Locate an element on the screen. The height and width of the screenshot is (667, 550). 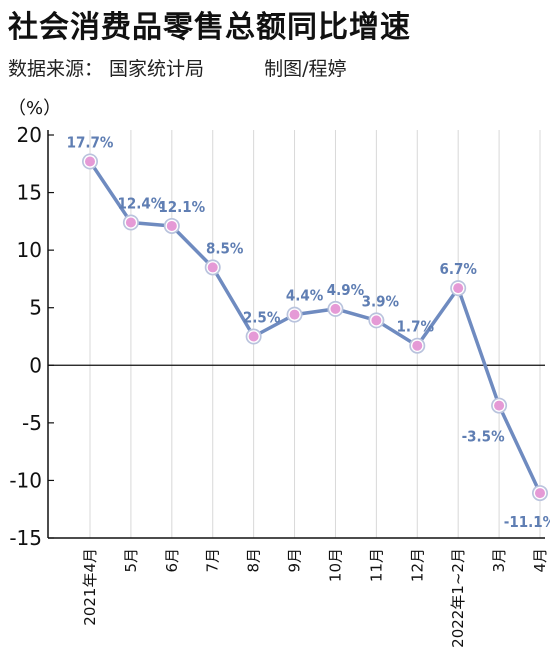
y-tick-label: 0 is located at coordinates (35, 365).